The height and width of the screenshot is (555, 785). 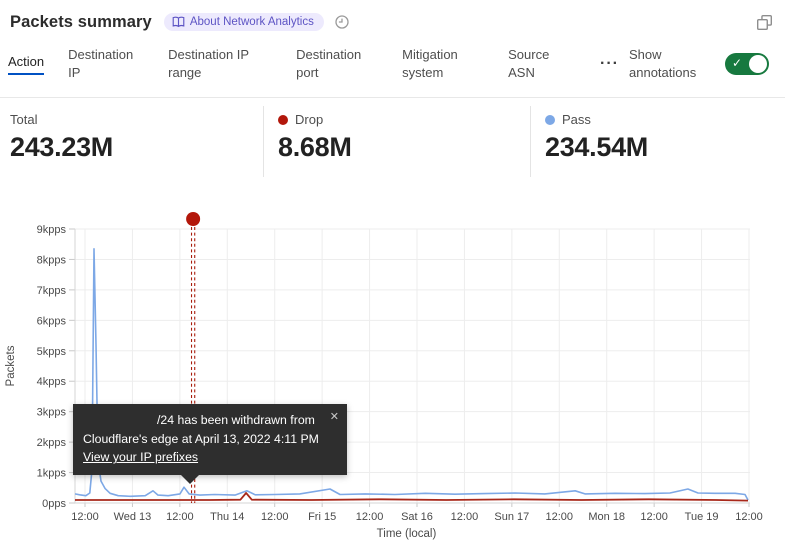 I want to click on stat-total-label: Total, so click(x=24, y=119).